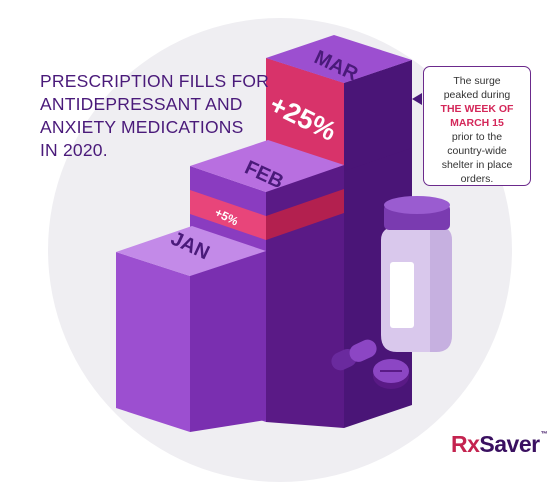  What do you see at coordinates (465, 444) in the screenshot?
I see `logo-rx: Rx` at bounding box center [465, 444].